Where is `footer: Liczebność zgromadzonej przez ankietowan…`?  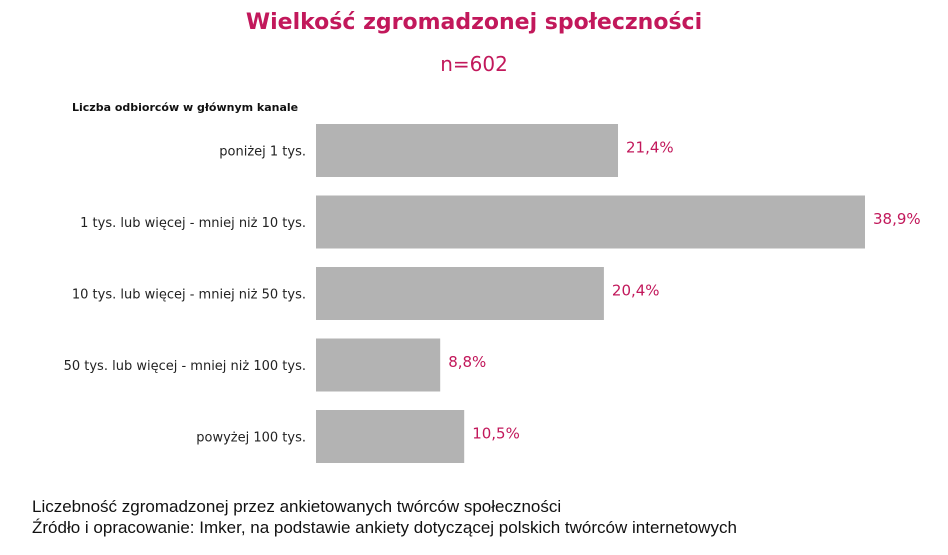 footer: Liczebność zgromadzonej przez ankietowan… is located at coordinates (384, 517).